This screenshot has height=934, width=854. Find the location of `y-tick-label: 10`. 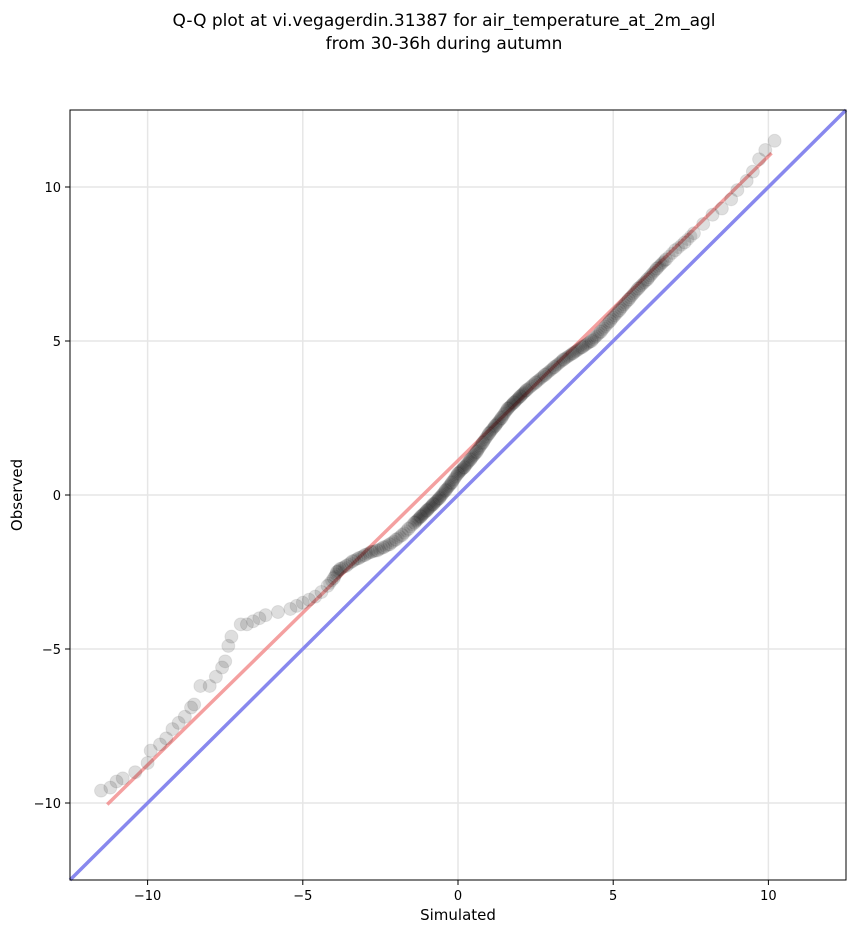

y-tick-label: 10 is located at coordinates (52, 188).